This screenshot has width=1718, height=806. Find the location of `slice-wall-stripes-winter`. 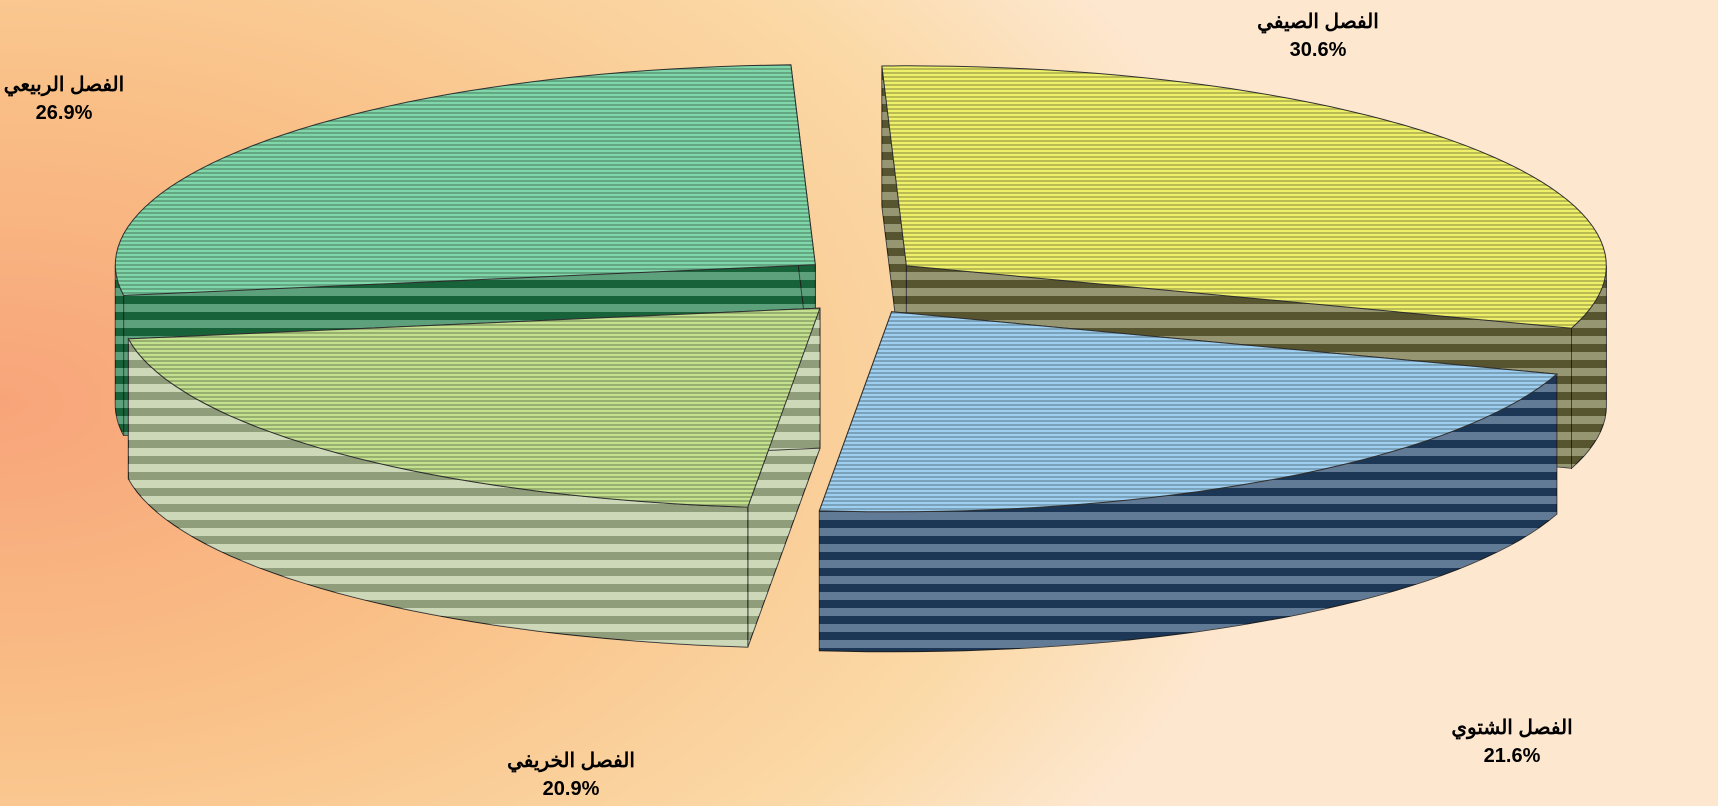

slice-wall-stripes-winter is located at coordinates (1188, 513).